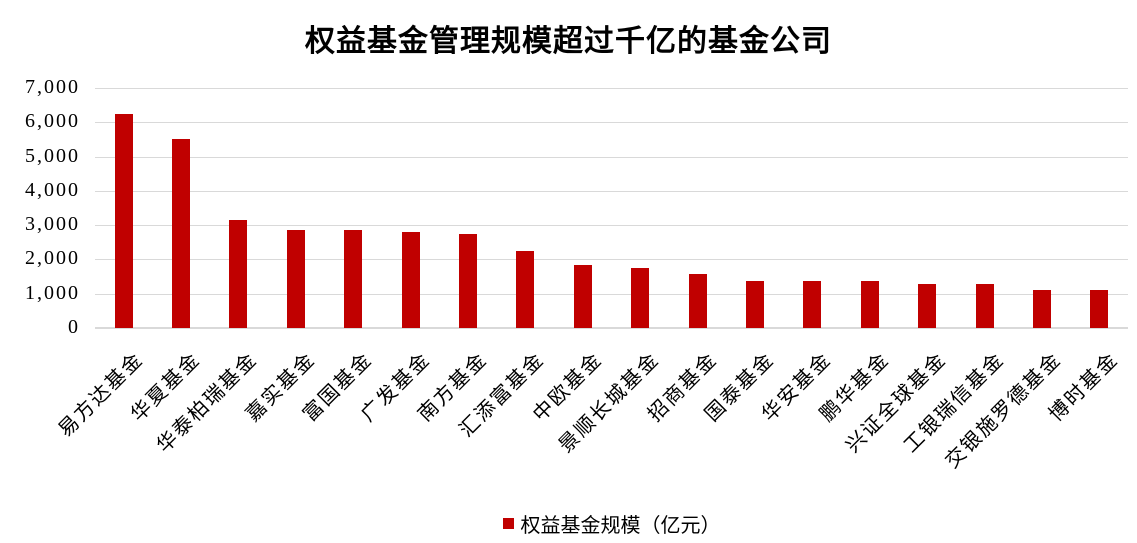  Describe the element at coordinates (40, 207) in the screenshot. I see `y-axis: 0 1,000 2,000 3,000 4,000 5,000 6,000 7,000` at that location.